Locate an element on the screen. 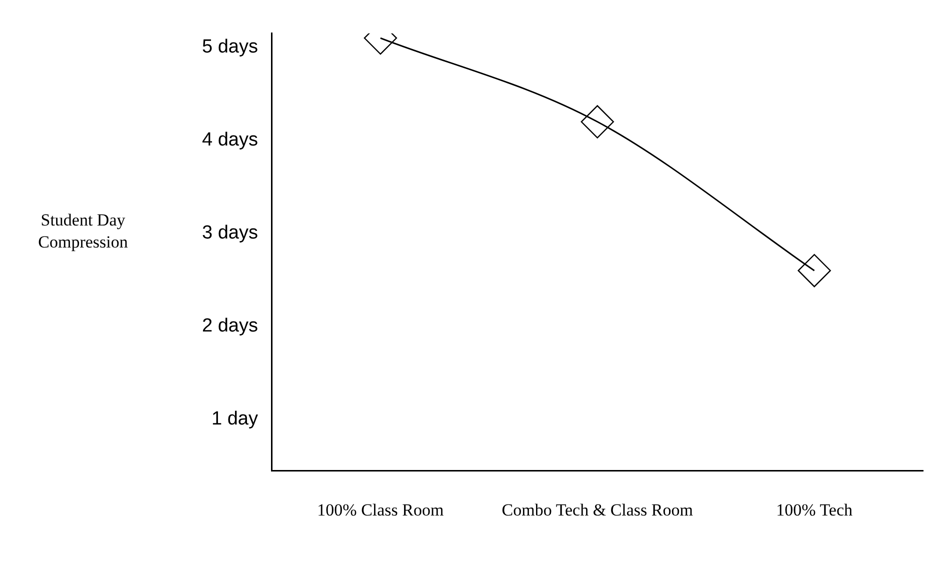 The width and height of the screenshot is (948, 569). y-axis-title: Student Day Compression is located at coordinates (83, 231).